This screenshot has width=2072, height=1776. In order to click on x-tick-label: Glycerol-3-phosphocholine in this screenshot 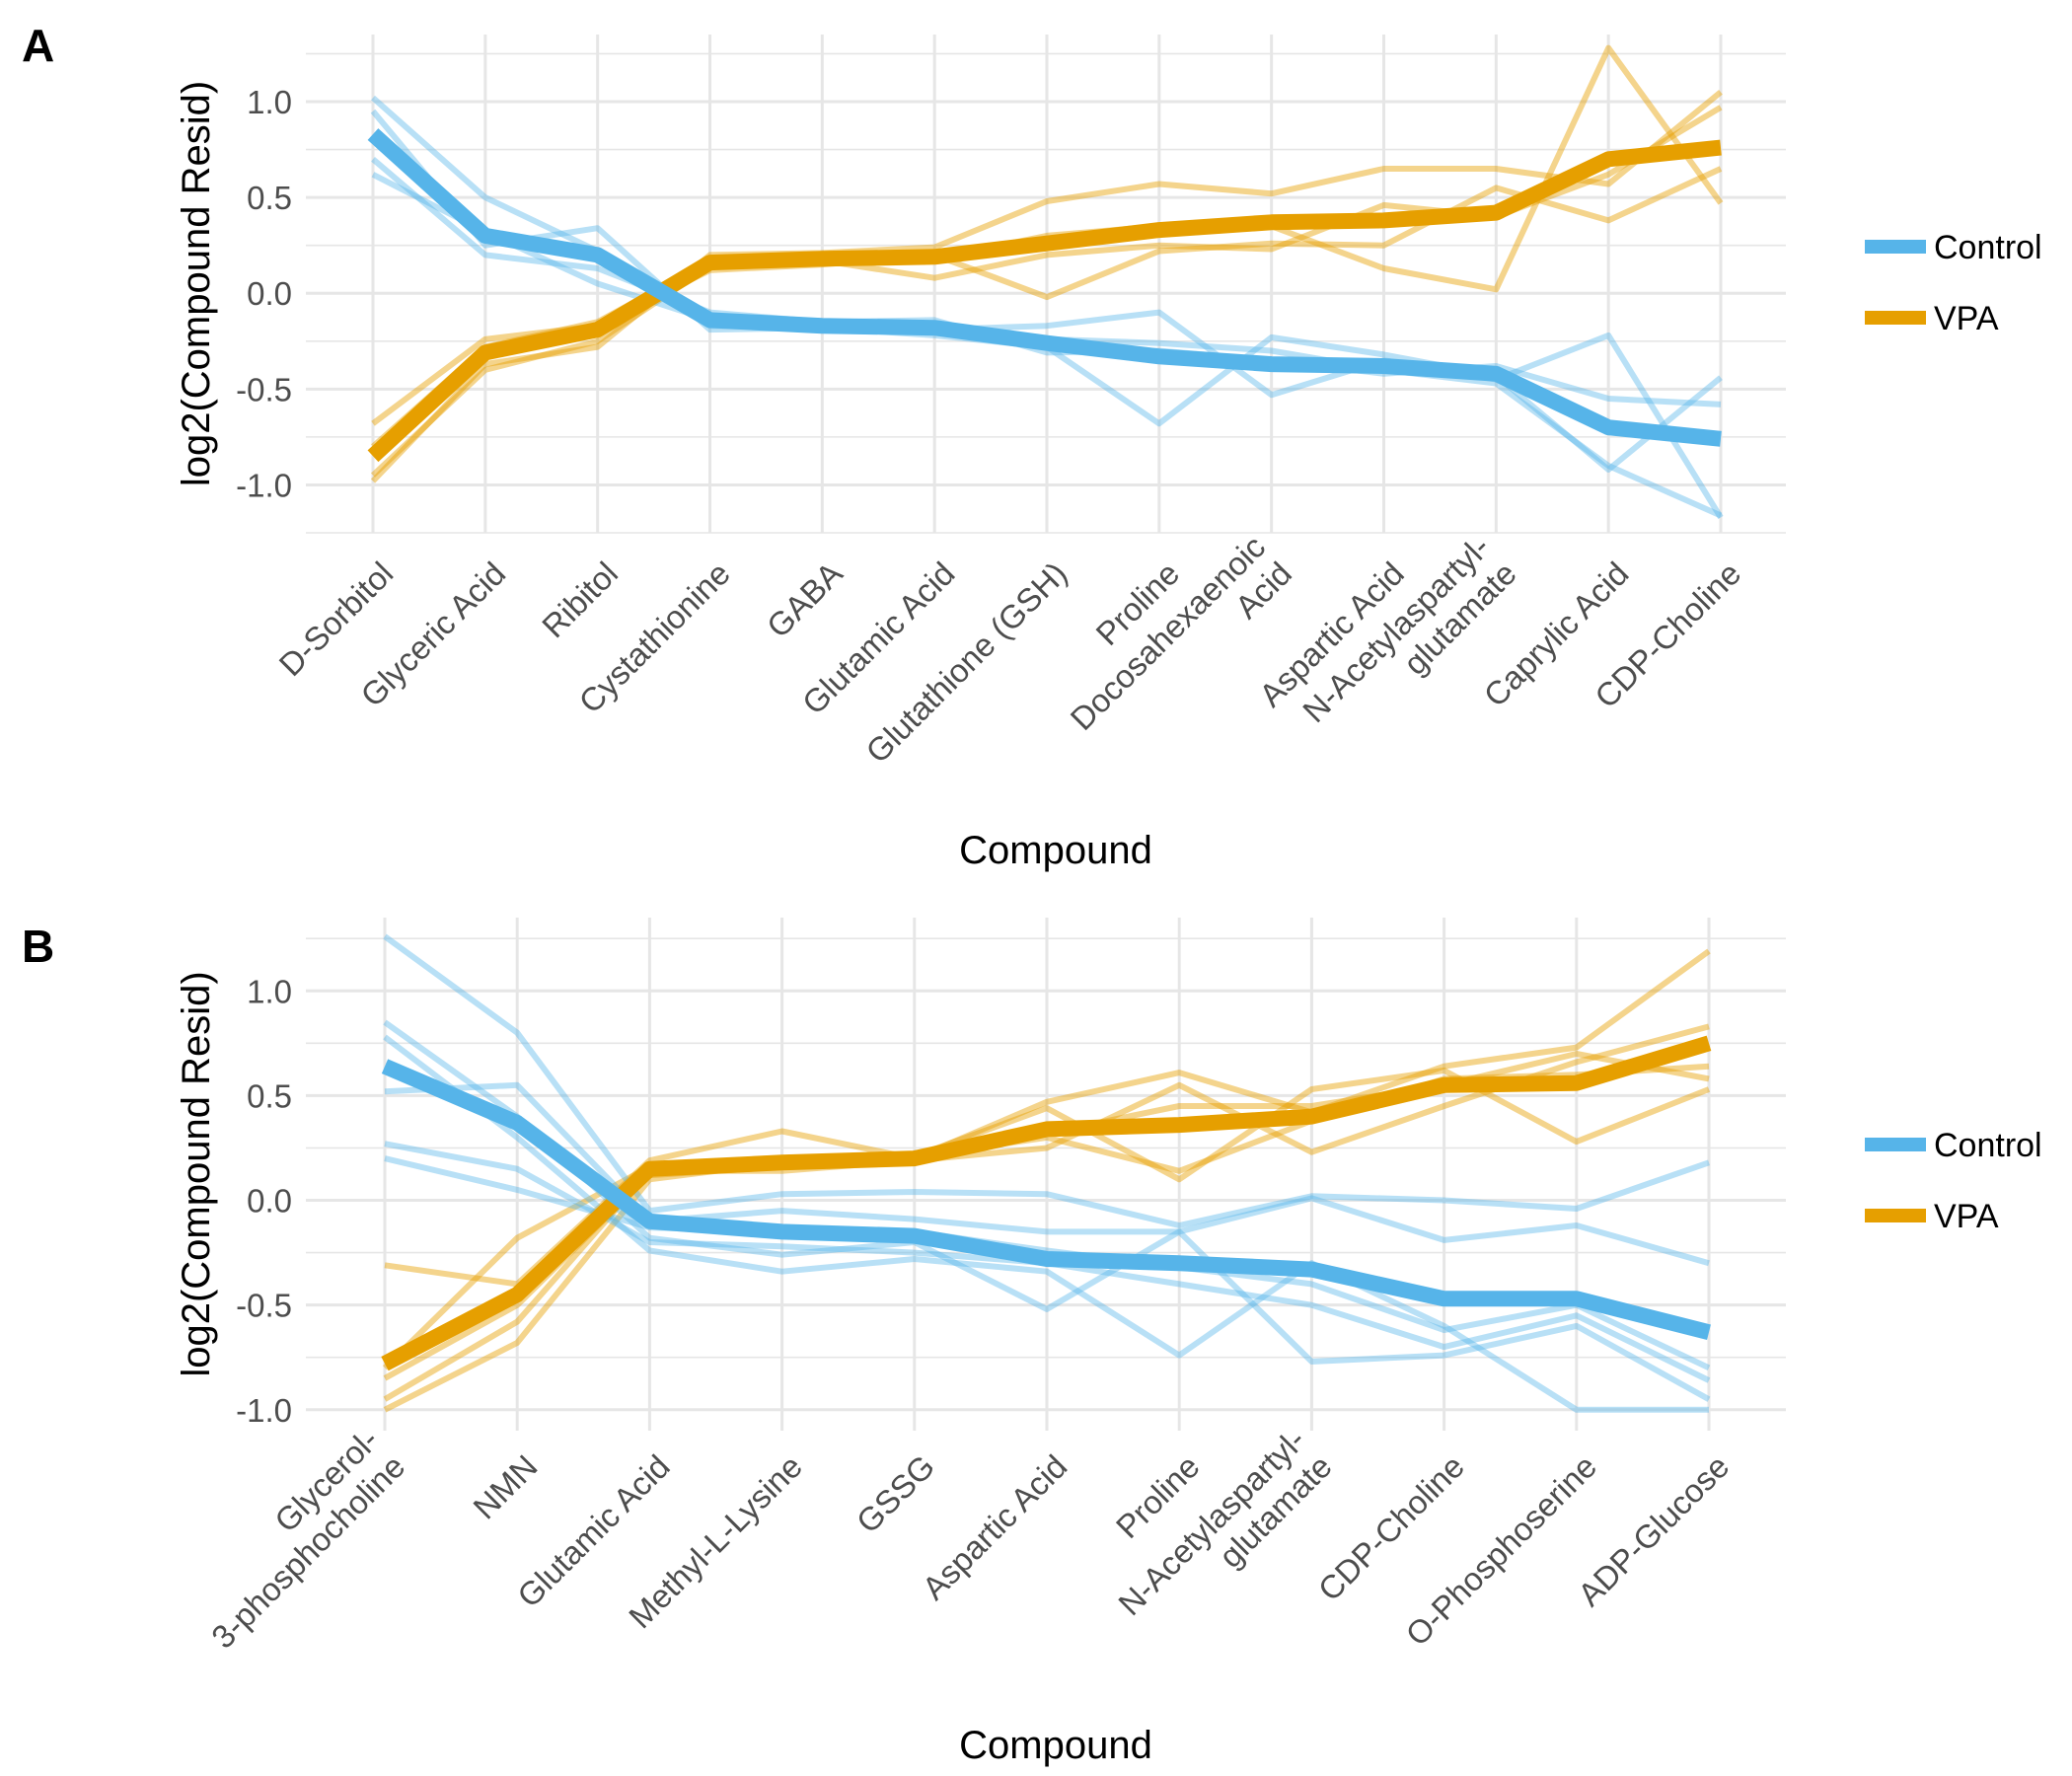, I will do `click(294, 1538)`.